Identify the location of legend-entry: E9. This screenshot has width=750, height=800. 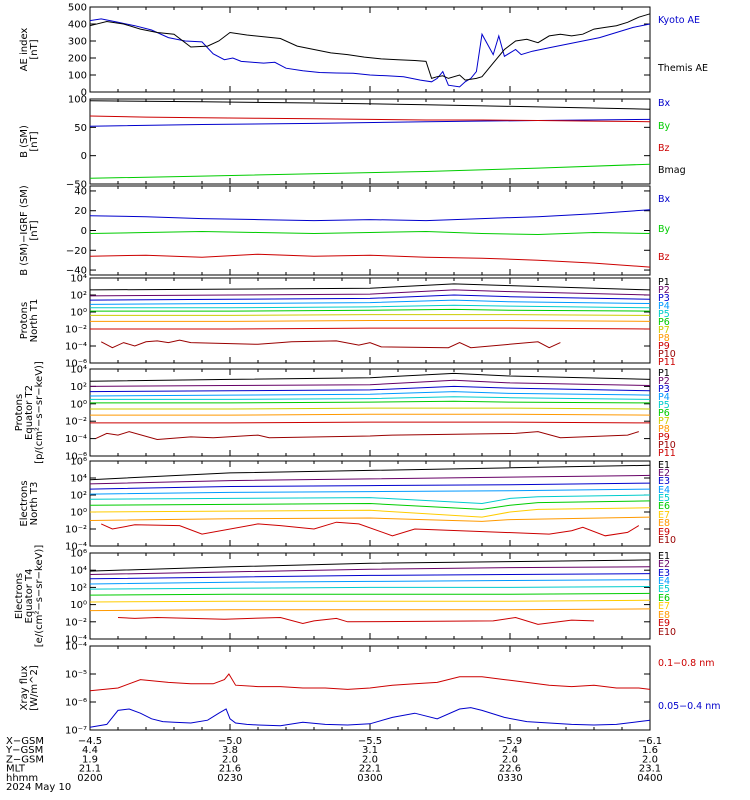
(664, 532).